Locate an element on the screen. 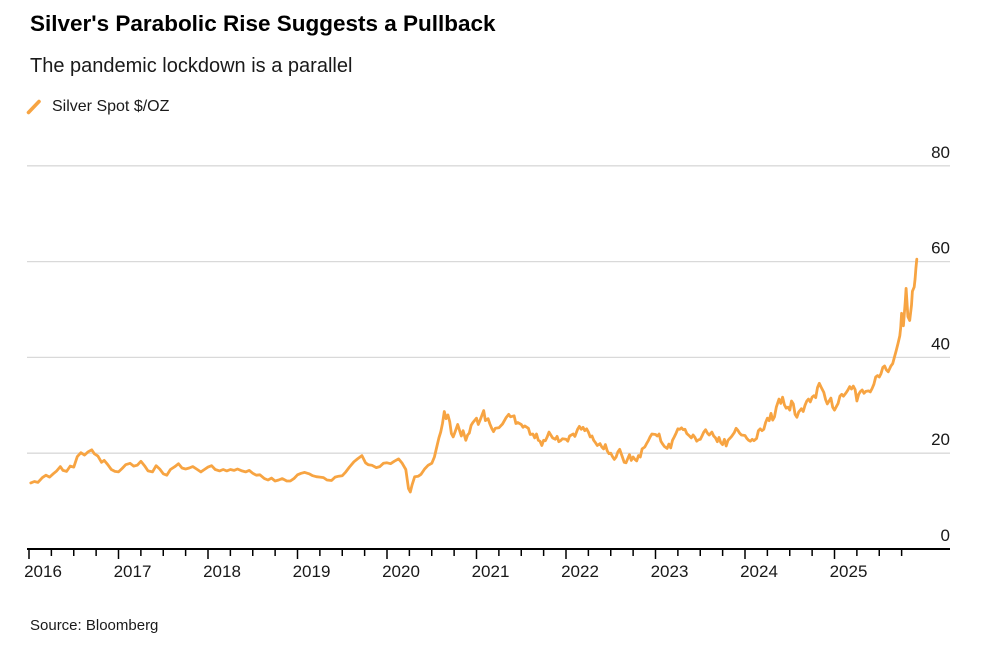 The image size is (986, 656). page-subtitle: The pandemic lockdown is a parallel is located at coordinates (191, 66).